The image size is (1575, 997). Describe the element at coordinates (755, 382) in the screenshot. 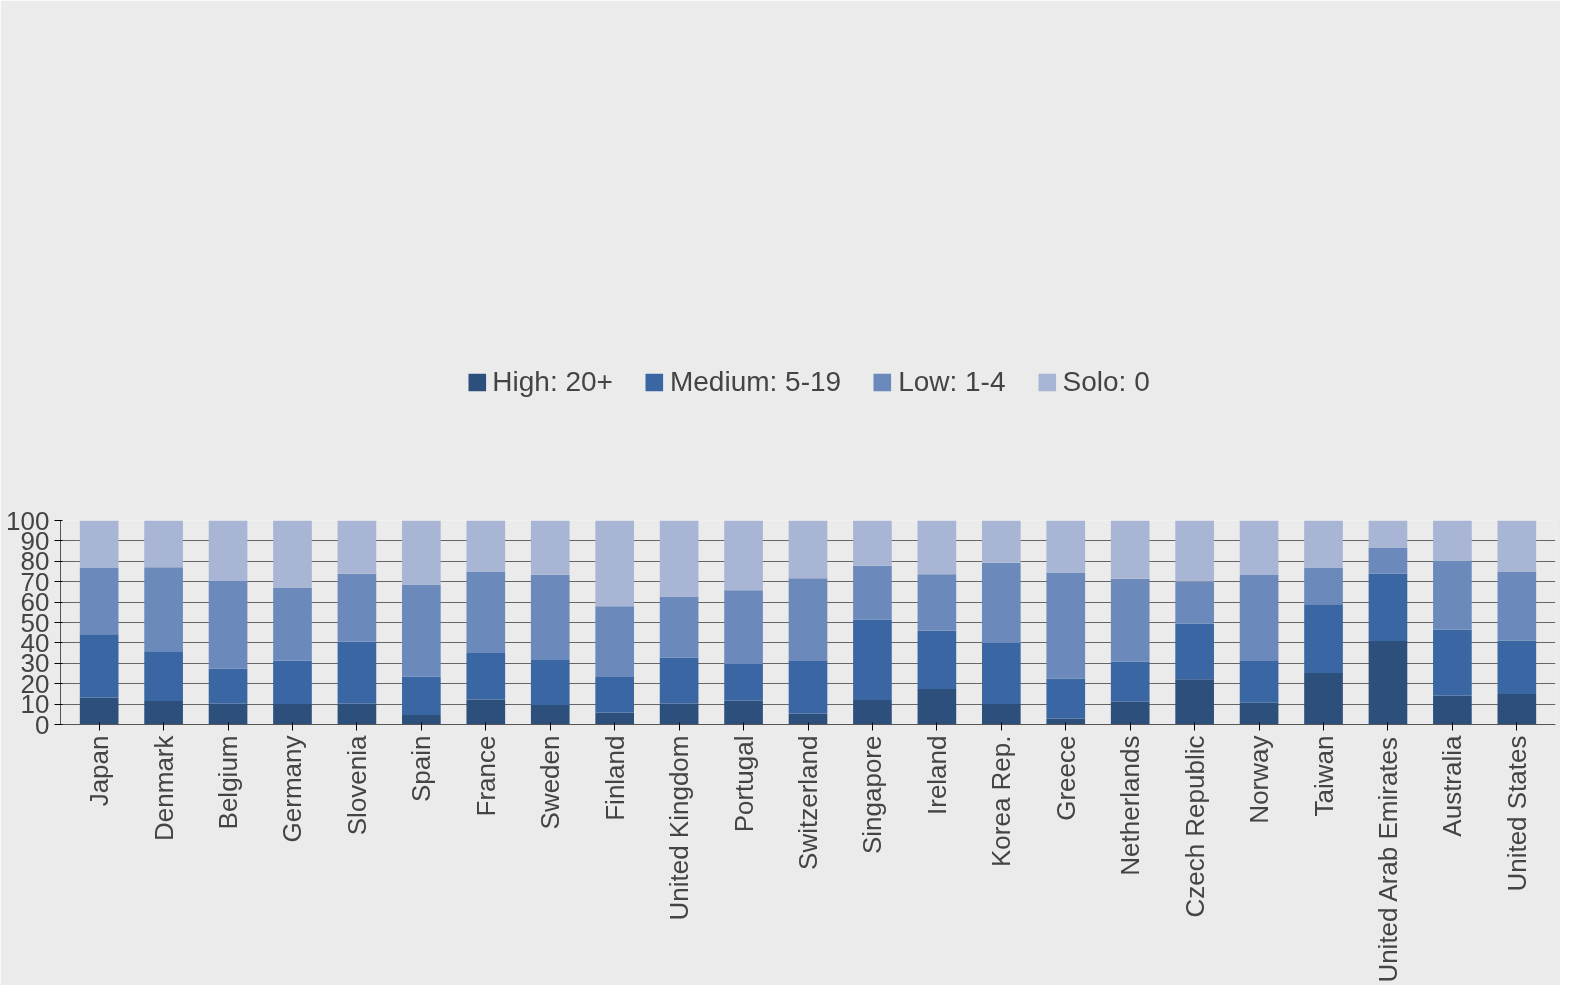

I see `legend-label: Medium: 5-19` at that location.